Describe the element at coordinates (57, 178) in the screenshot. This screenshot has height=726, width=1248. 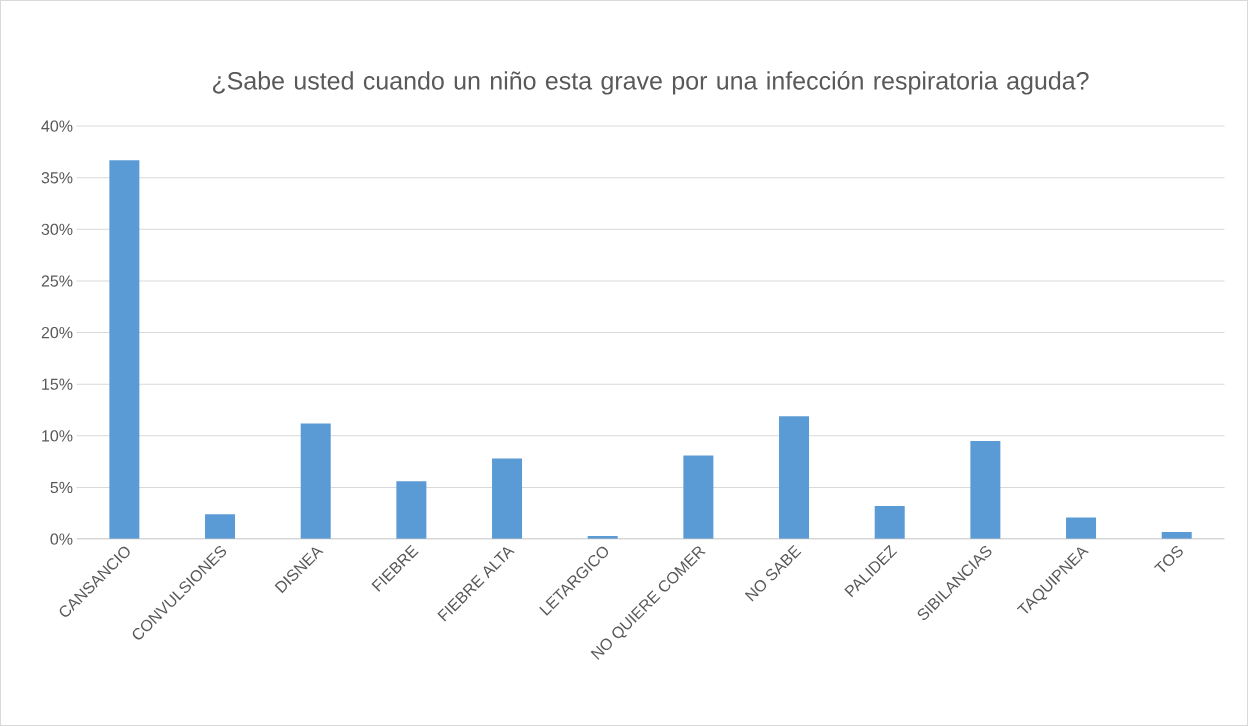
I see `y-tick-label: 35%` at that location.